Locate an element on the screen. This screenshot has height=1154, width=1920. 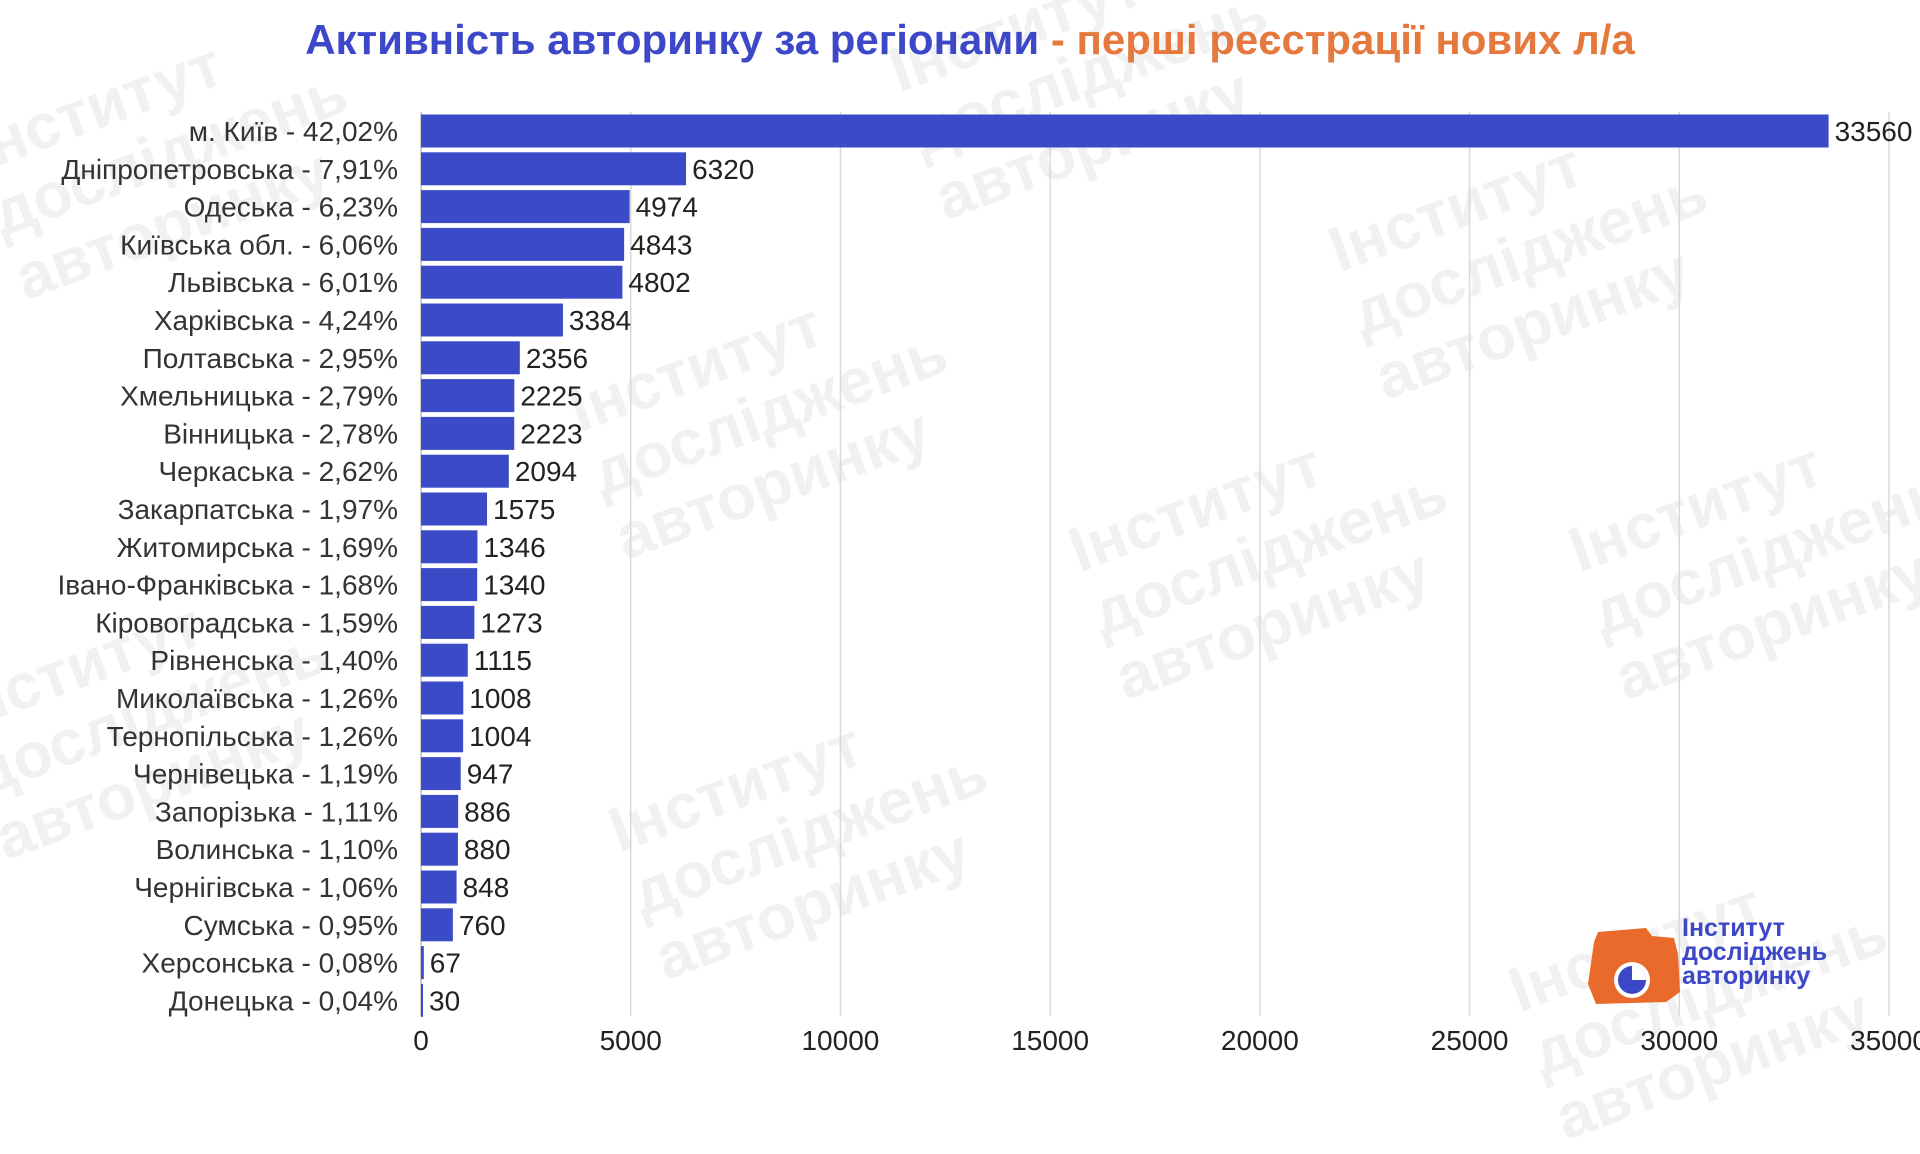
category-label: Одеська - 6,23% is located at coordinates (291, 207).